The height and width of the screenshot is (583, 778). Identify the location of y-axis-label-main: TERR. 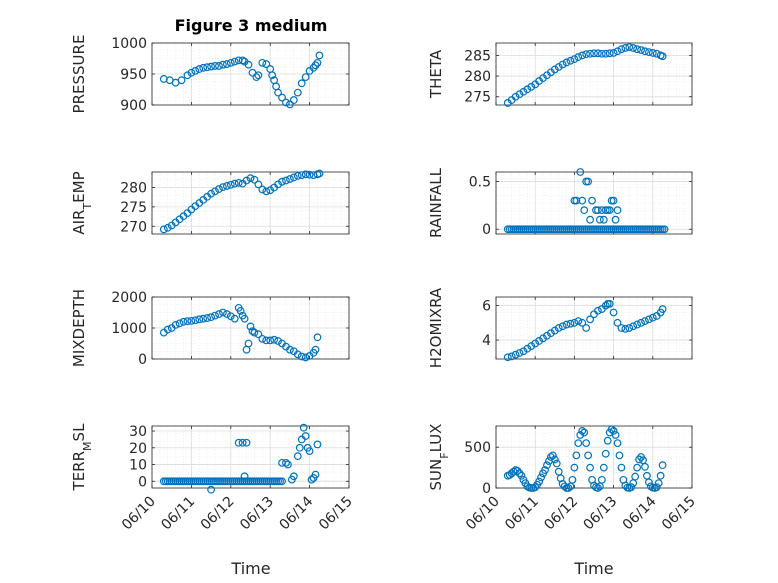
(79, 471).